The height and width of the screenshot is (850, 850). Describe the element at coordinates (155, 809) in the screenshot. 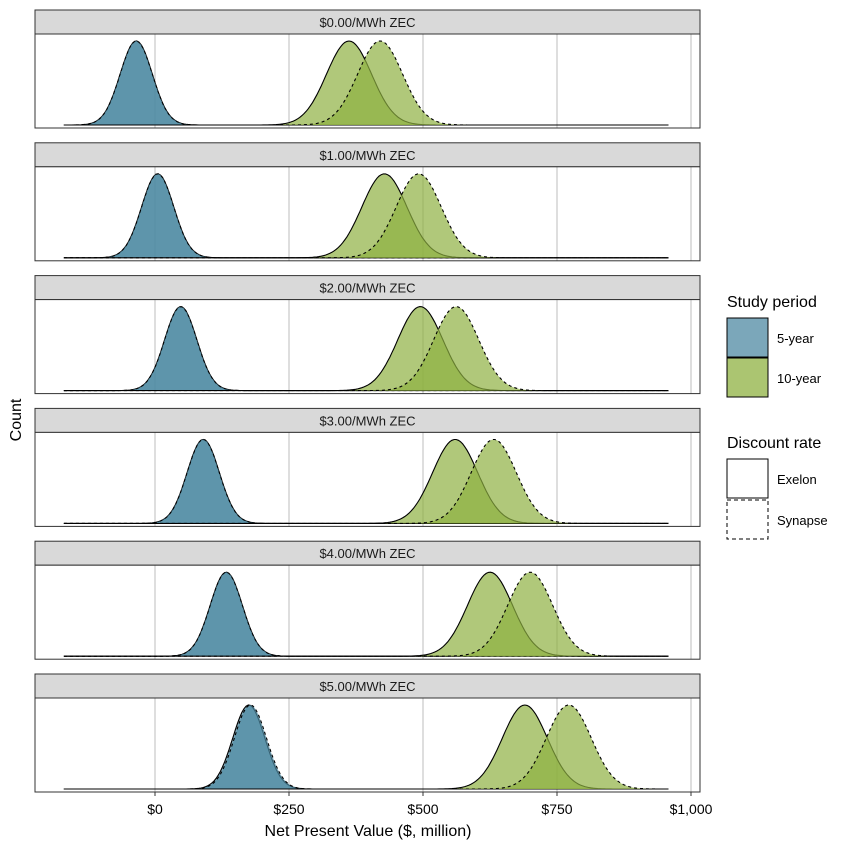

I see `x-tick-label: $0` at that location.